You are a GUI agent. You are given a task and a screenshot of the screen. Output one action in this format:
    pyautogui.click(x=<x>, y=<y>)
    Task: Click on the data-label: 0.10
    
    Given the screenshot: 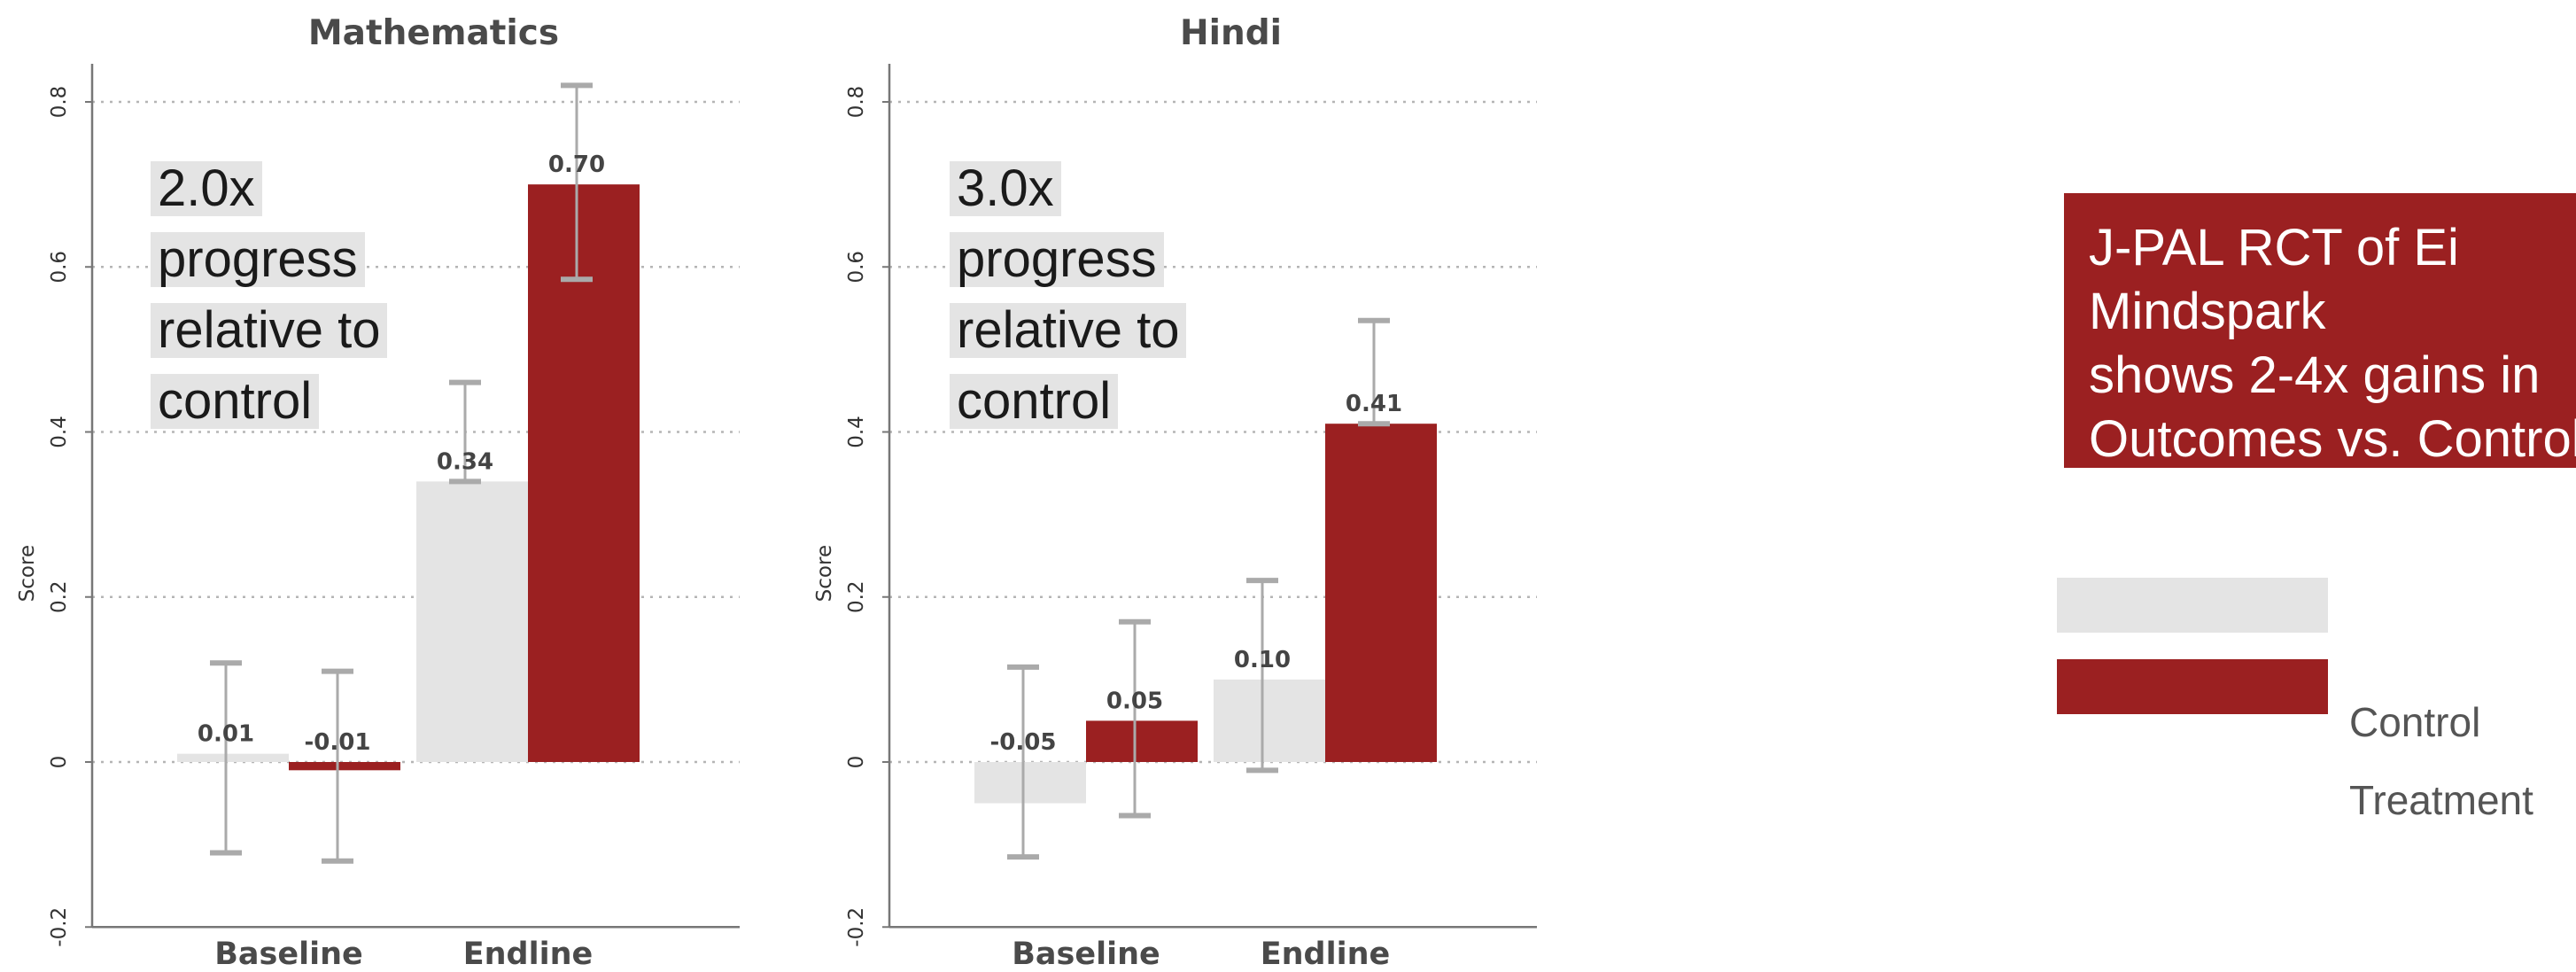 What is the action you would take?
    pyautogui.click(x=1262, y=660)
    